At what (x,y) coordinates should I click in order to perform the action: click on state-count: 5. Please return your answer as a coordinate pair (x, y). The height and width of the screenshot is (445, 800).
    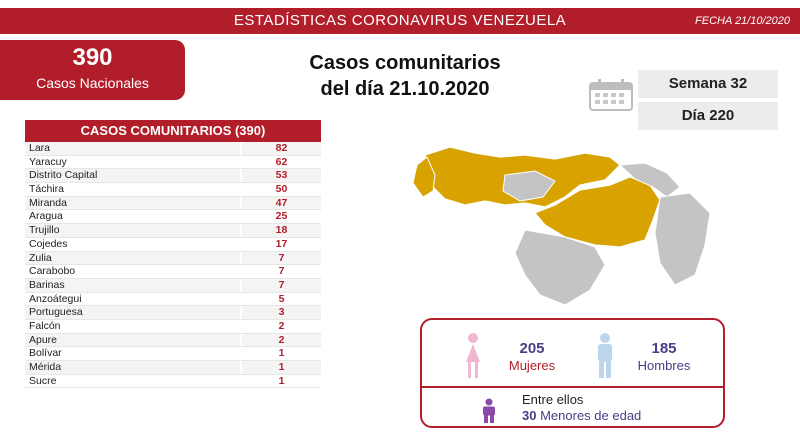
    Looking at the image, I should click on (280, 299).